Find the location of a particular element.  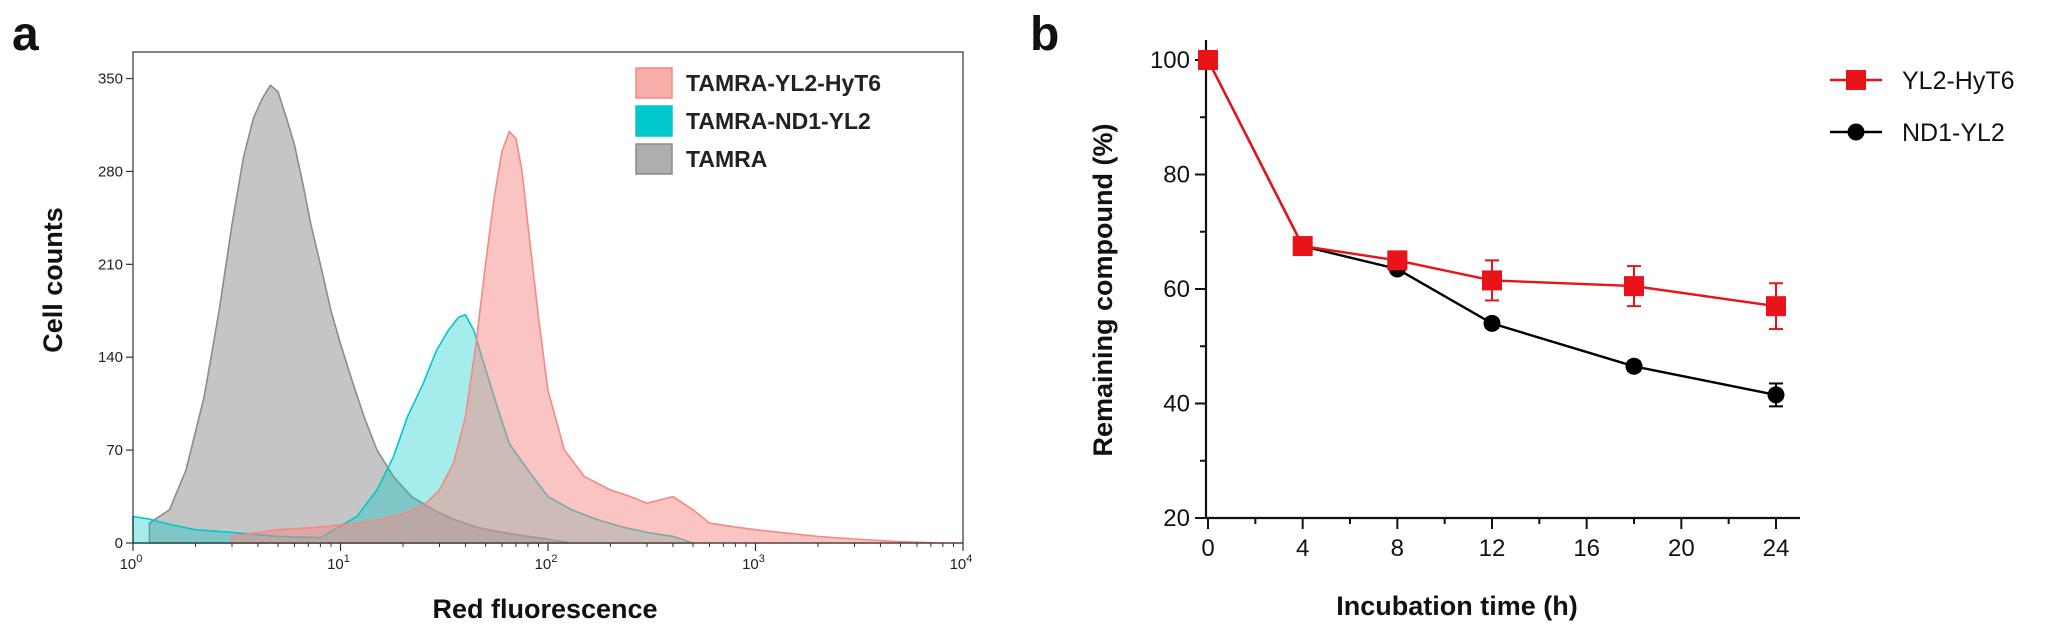

y-tick-label: 80 is located at coordinates (1176, 175).